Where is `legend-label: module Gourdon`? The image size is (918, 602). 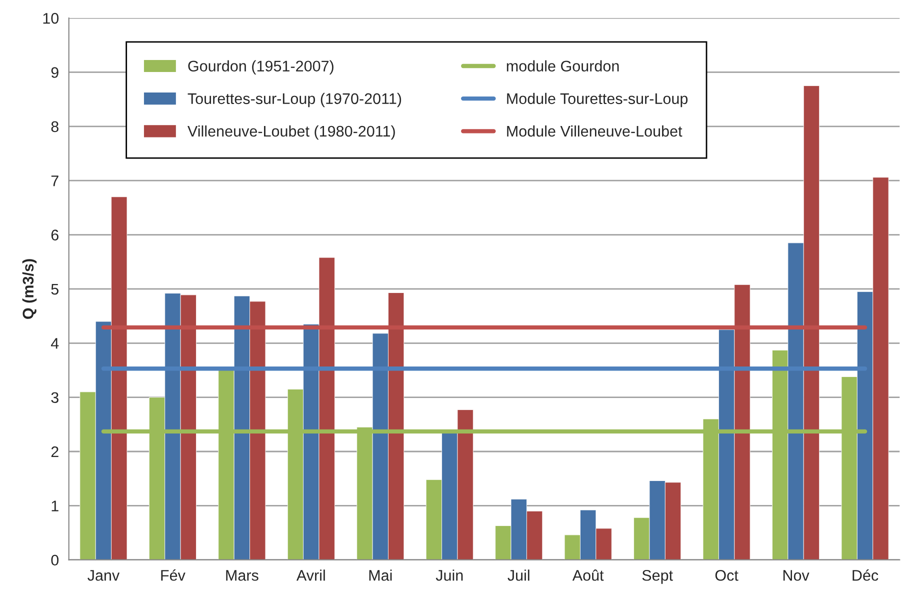
legend-label: module Gourdon is located at coordinates (562, 66).